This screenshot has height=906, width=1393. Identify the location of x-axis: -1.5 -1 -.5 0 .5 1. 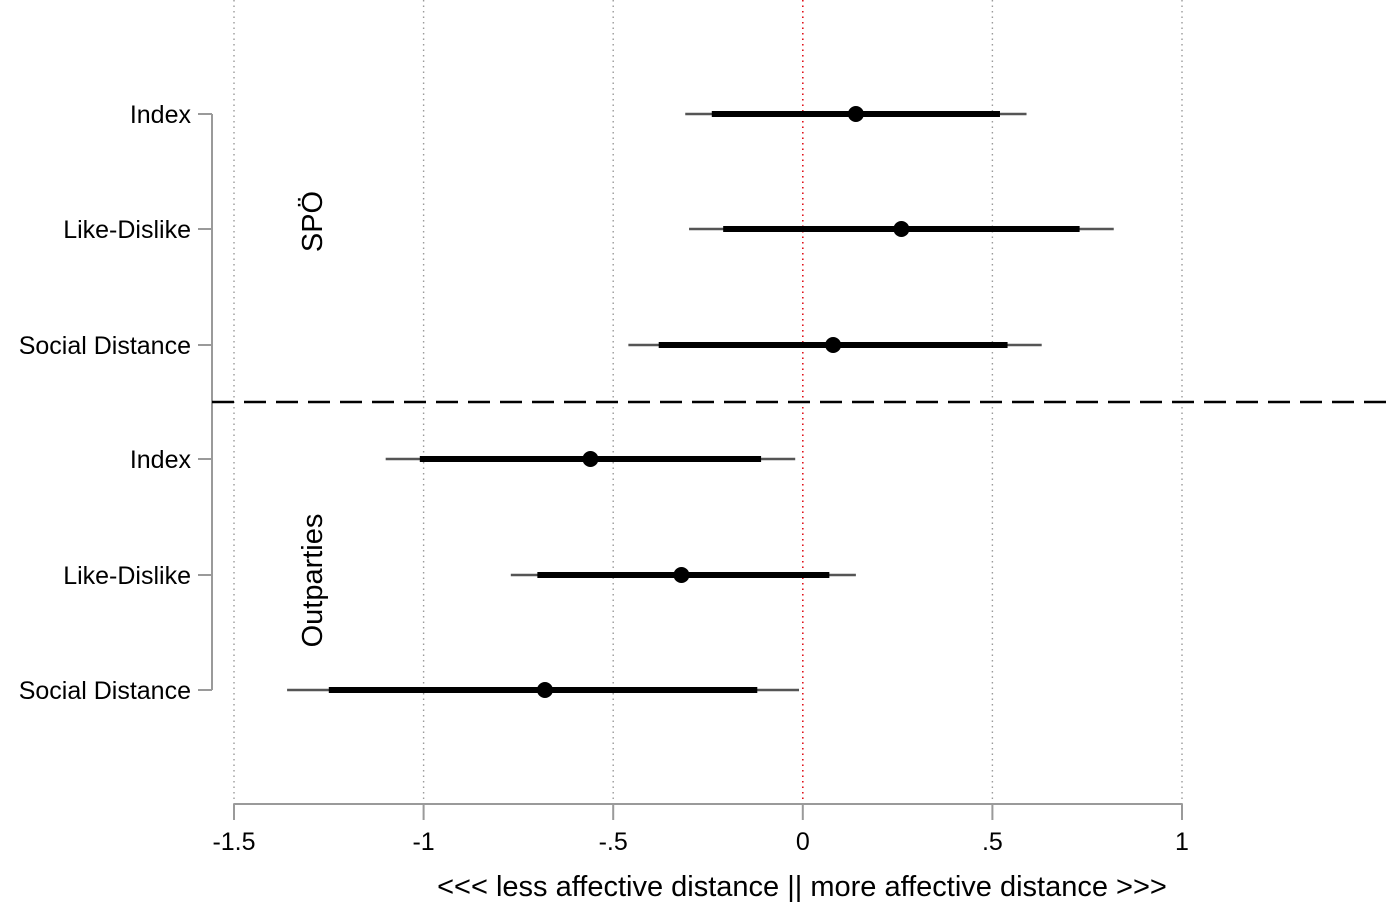
(700, 829).